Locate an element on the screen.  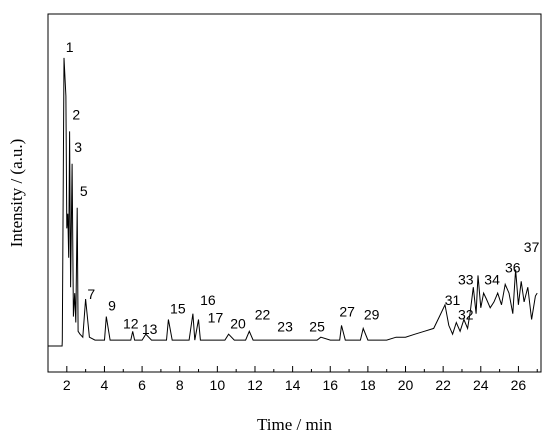
y-axis-label: Intensity / (a.u.) is located at coordinates (16, 193).